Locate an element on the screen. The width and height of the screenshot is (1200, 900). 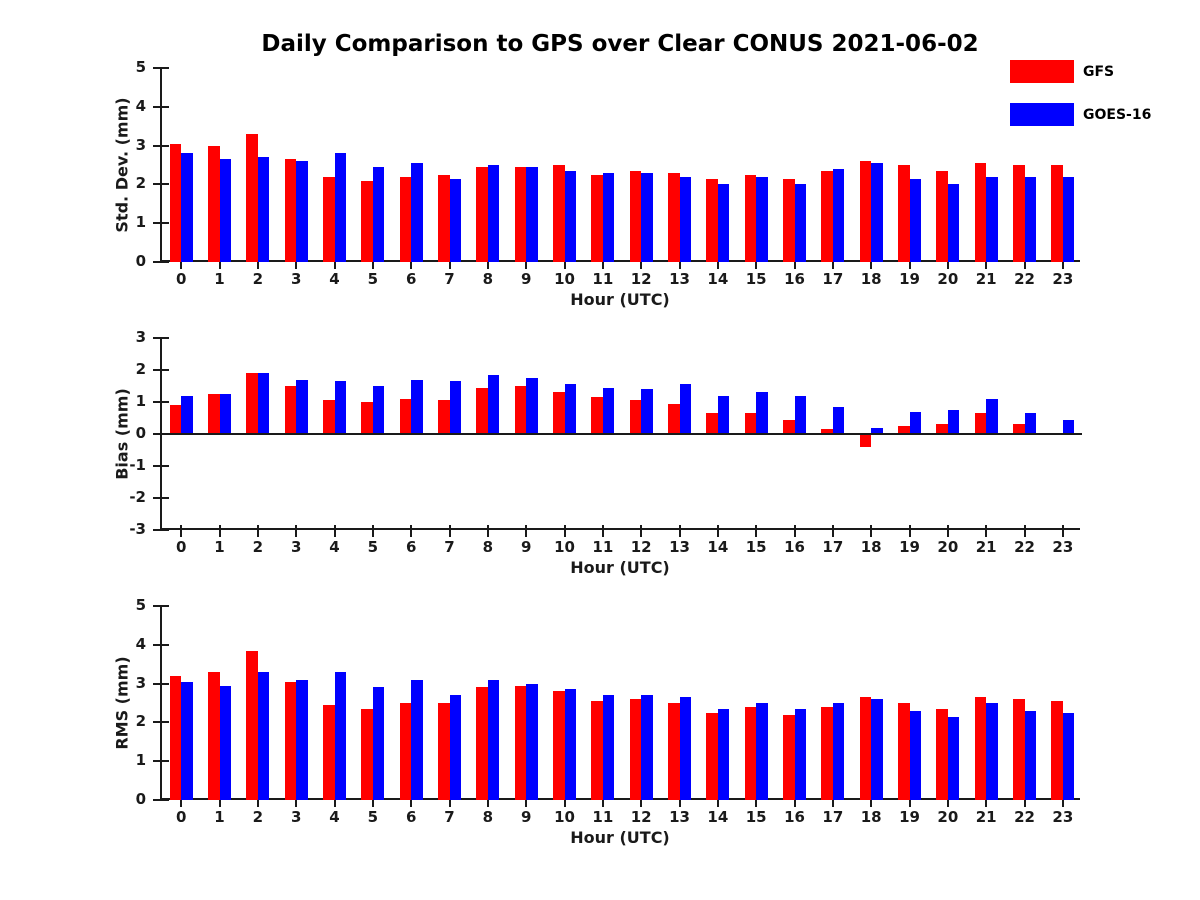
x-tick-label: 17 is located at coordinates (833, 817).